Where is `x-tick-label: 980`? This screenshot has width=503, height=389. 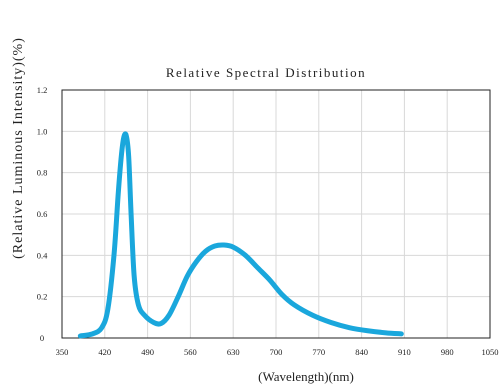 x-tick-label: 980 is located at coordinates (447, 352).